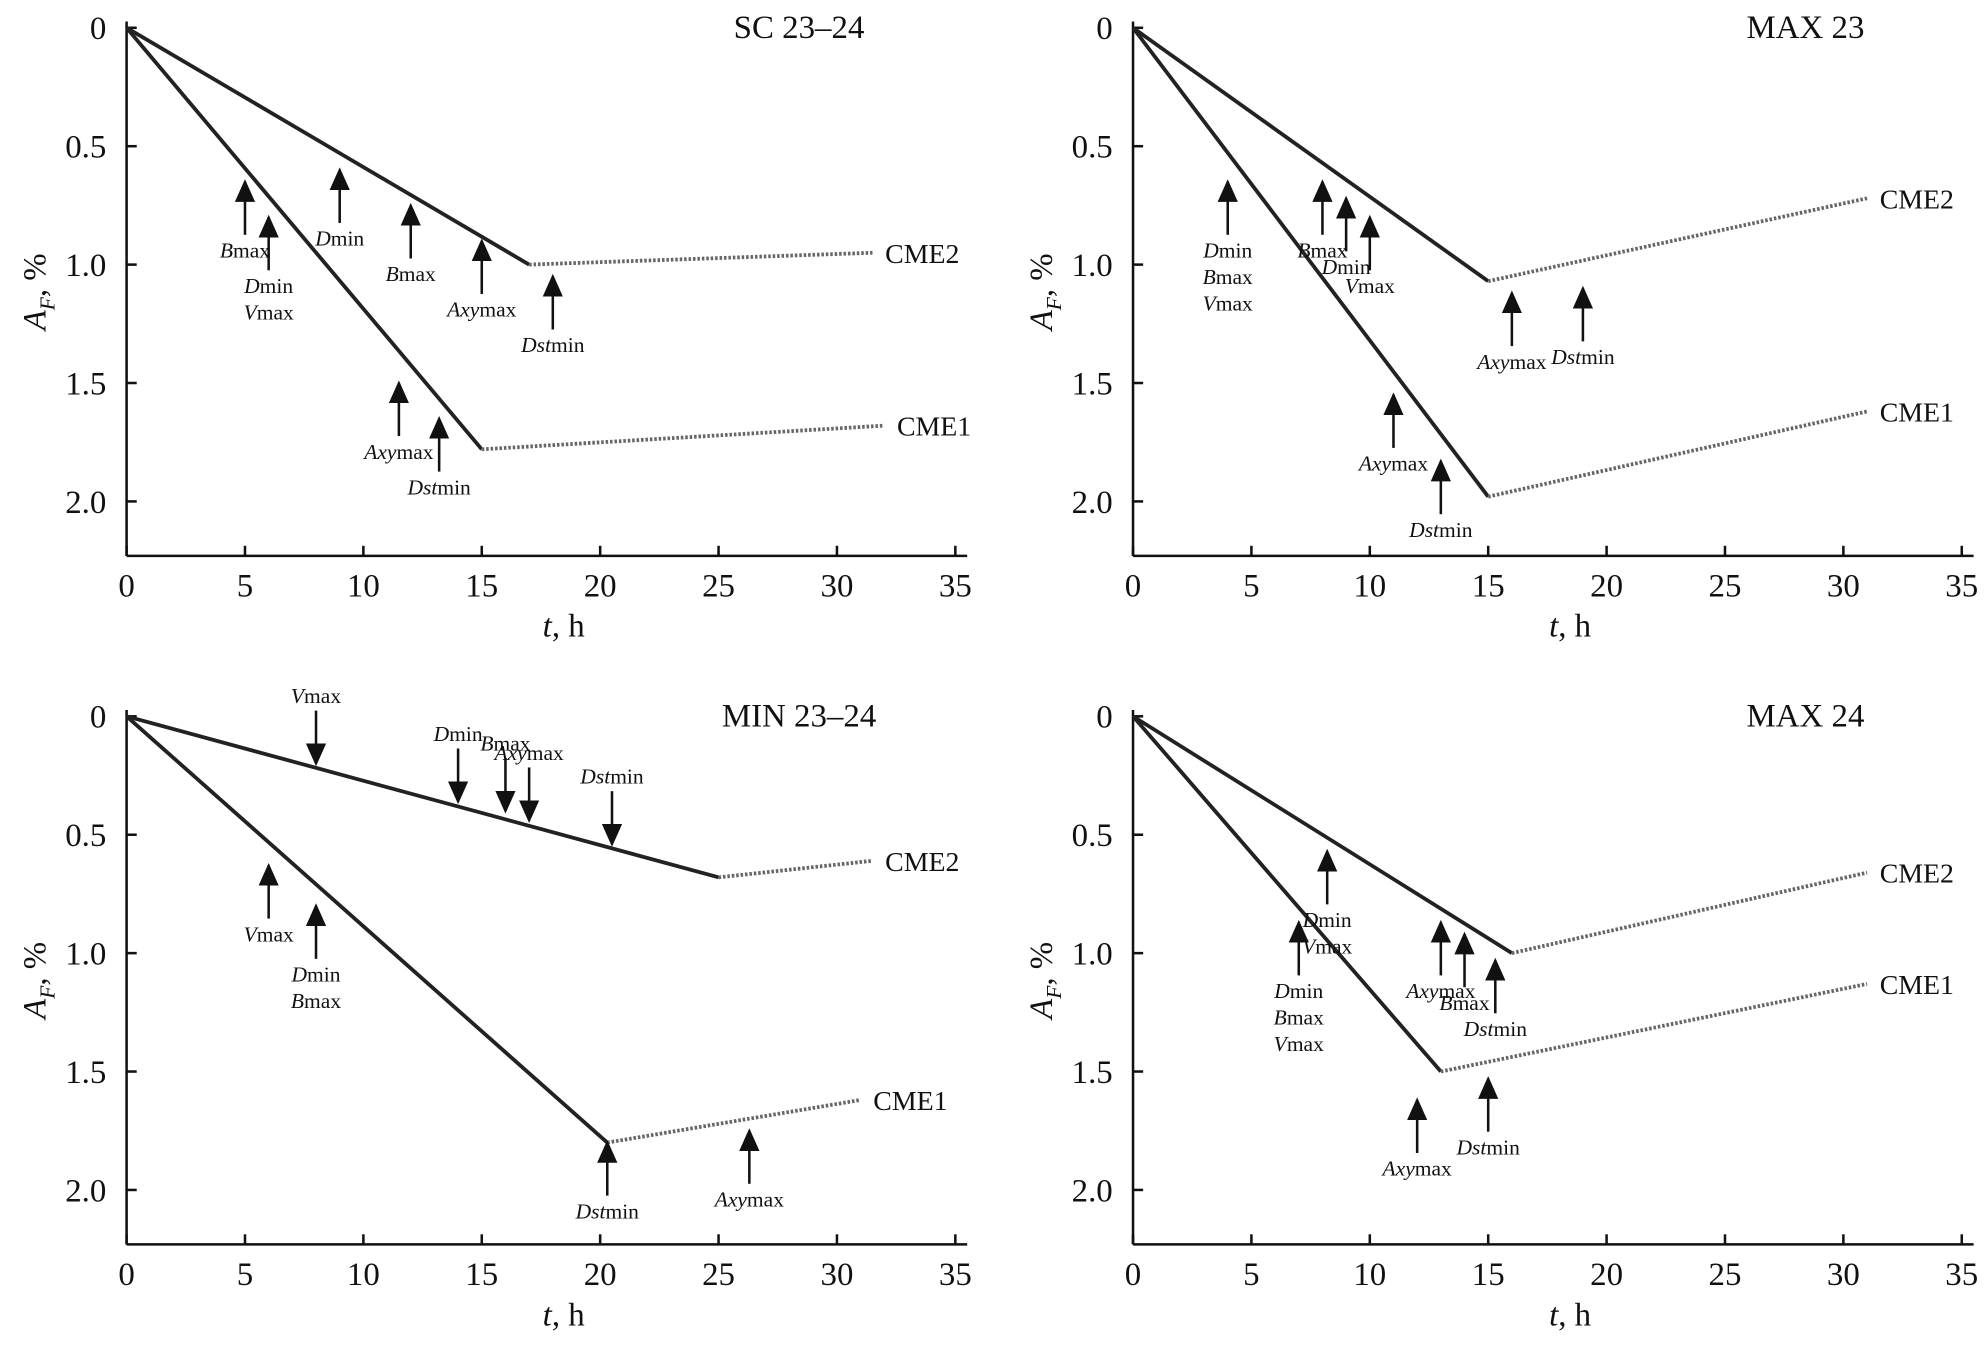 The image size is (1985, 1348). Describe the element at coordinates (1806, 716) in the screenshot. I see `chart-title: MAX 24` at that location.